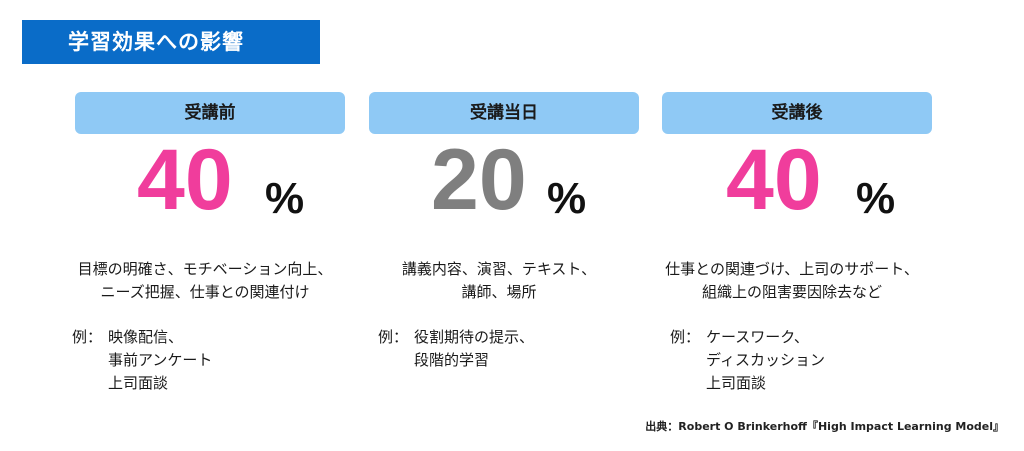 Image resolution: width=1024 pixels, height=451 pixels. What do you see at coordinates (765, 360) in the screenshot?
I see `example-item: ディスカッション` at bounding box center [765, 360].